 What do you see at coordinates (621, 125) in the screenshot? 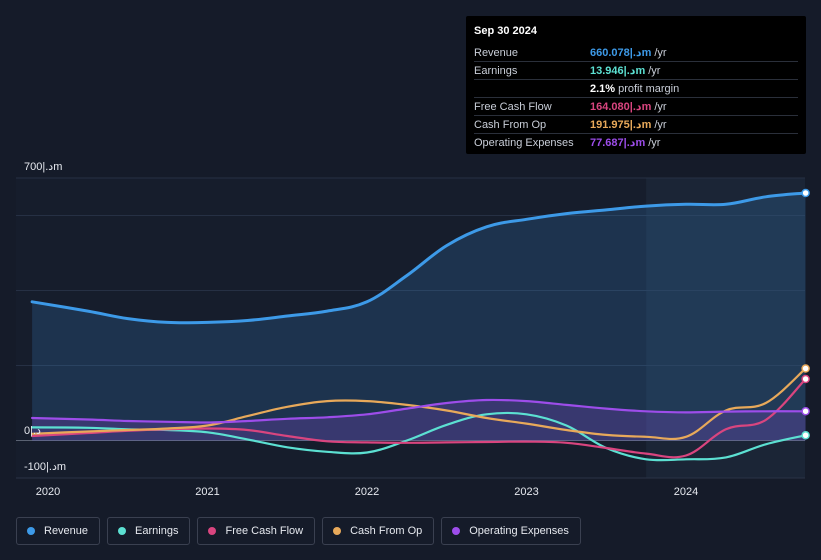
I see `tooltip-row-value: 191.975|.دm` at bounding box center [621, 125].